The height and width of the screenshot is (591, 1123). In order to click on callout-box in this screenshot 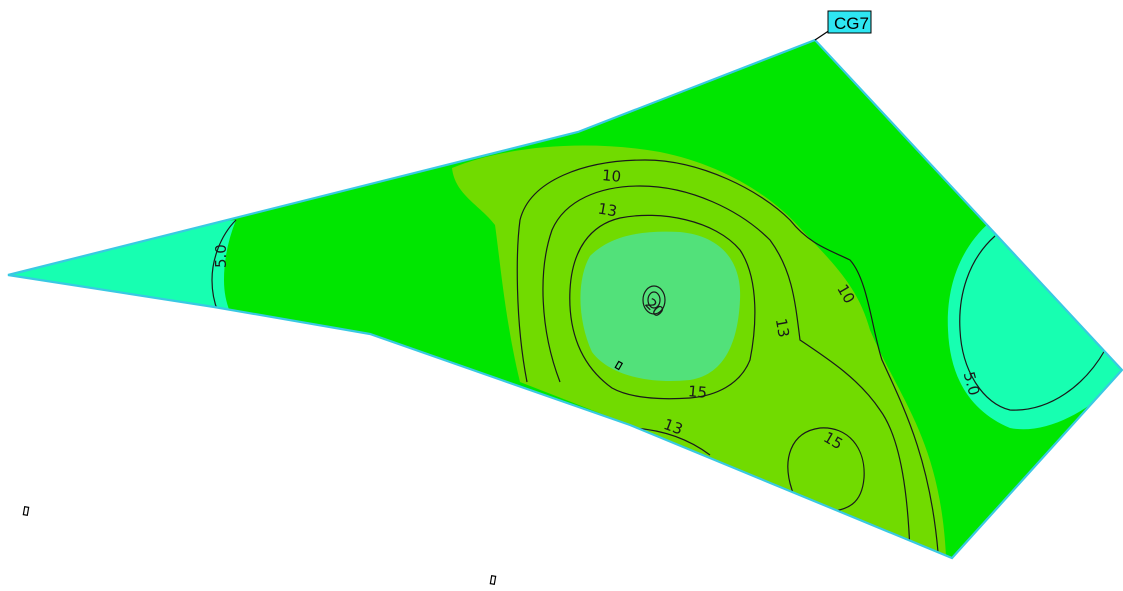, I will do `click(849, 22)`.